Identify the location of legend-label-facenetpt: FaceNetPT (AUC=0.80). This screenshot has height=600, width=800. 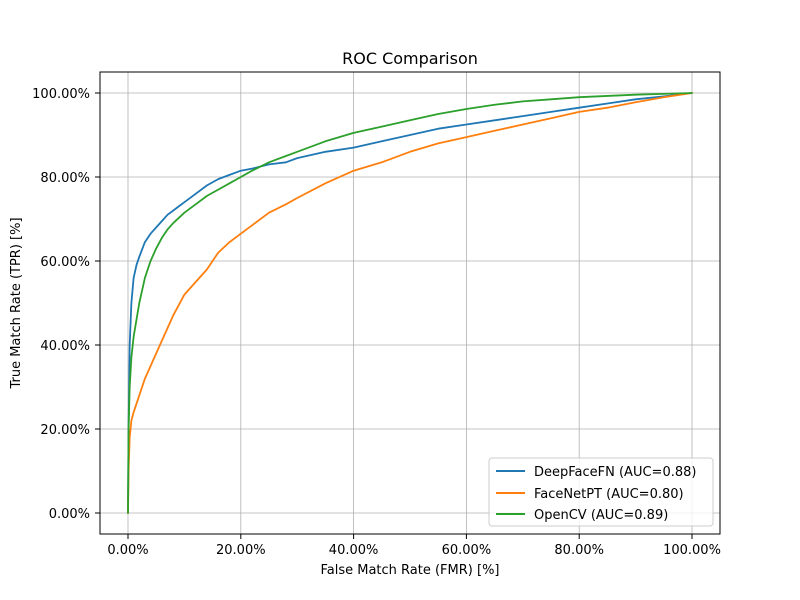
(609, 494).